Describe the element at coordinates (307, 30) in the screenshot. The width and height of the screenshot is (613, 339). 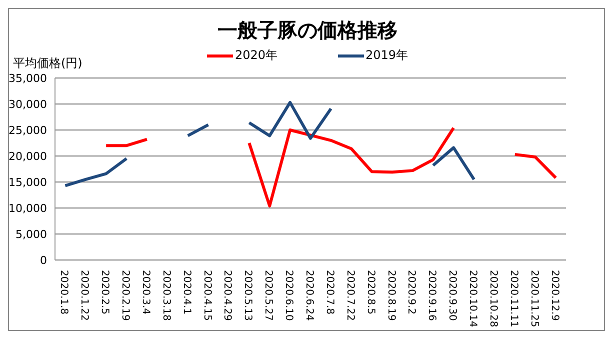
I see `chart-title: 一般子豚の価格推移` at that location.